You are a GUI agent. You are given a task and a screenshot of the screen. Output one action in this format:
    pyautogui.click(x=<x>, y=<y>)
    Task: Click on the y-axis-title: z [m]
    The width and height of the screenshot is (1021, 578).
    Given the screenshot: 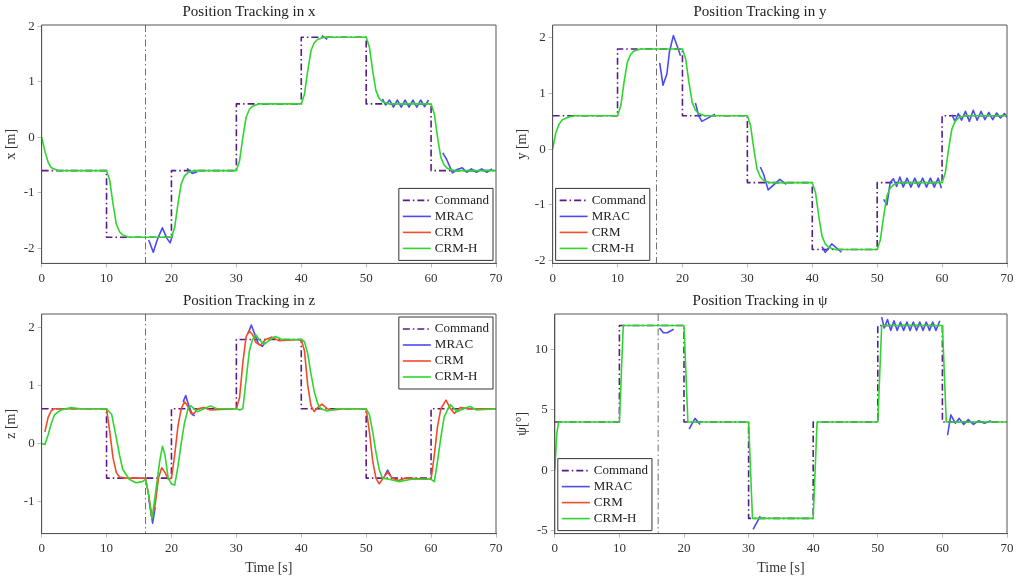 What is the action you would take?
    pyautogui.click(x=11, y=423)
    